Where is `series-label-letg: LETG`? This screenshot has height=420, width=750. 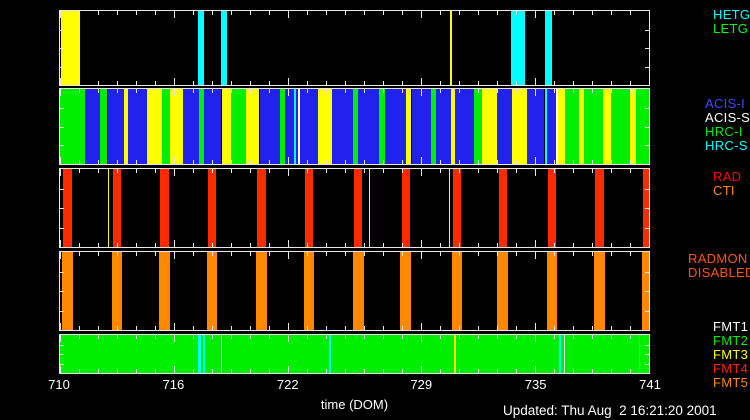 series-label-letg: LETG is located at coordinates (731, 28).